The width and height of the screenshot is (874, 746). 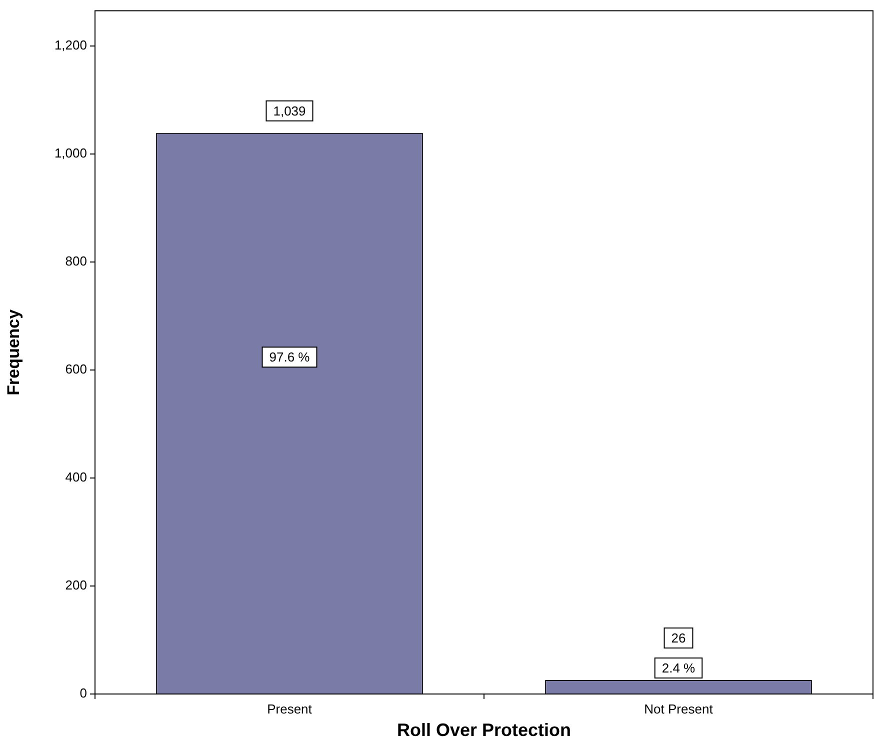 What do you see at coordinates (289, 708) in the screenshot?
I see `x-tick-label: Present` at bounding box center [289, 708].